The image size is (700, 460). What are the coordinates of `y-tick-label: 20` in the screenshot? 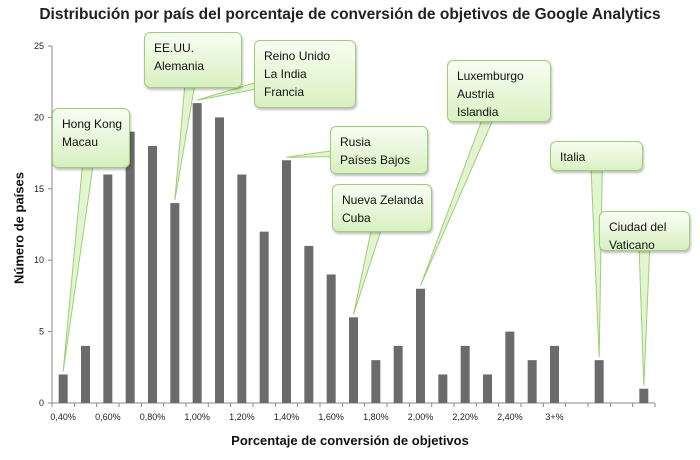 It's located at (39, 117).